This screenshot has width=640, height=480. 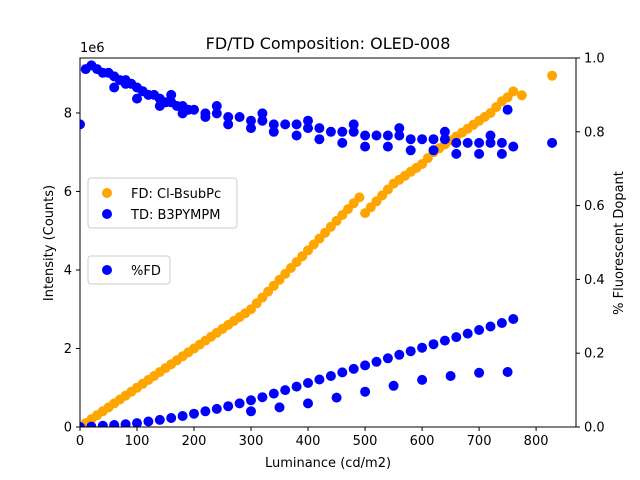 What do you see at coordinates (251, 441) in the screenshot?
I see `x-tick-label: 300` at bounding box center [251, 441].